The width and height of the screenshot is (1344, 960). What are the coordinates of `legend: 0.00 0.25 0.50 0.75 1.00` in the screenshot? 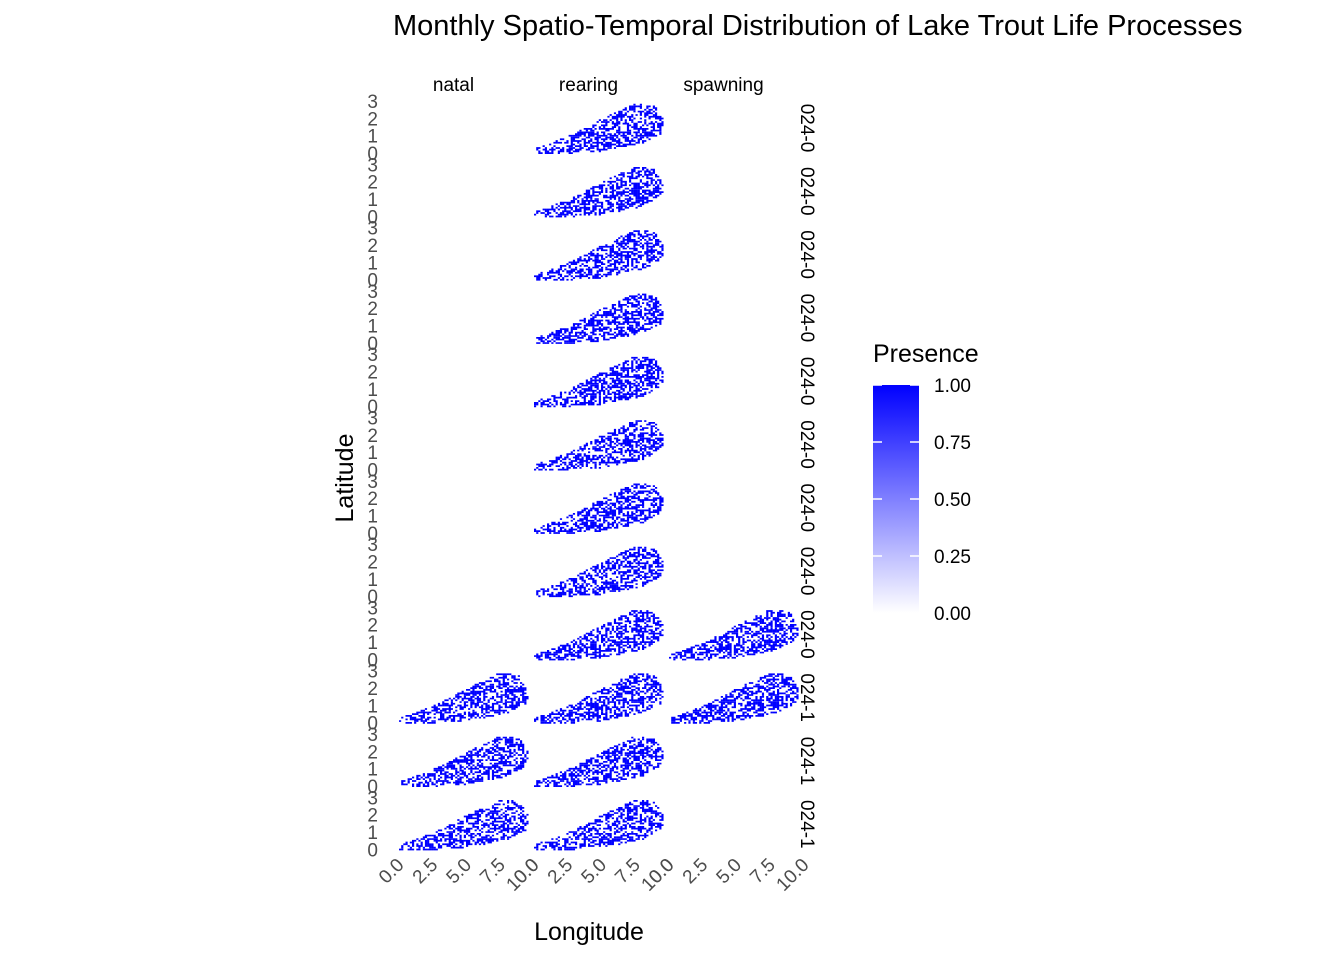 It's located at (922, 500).